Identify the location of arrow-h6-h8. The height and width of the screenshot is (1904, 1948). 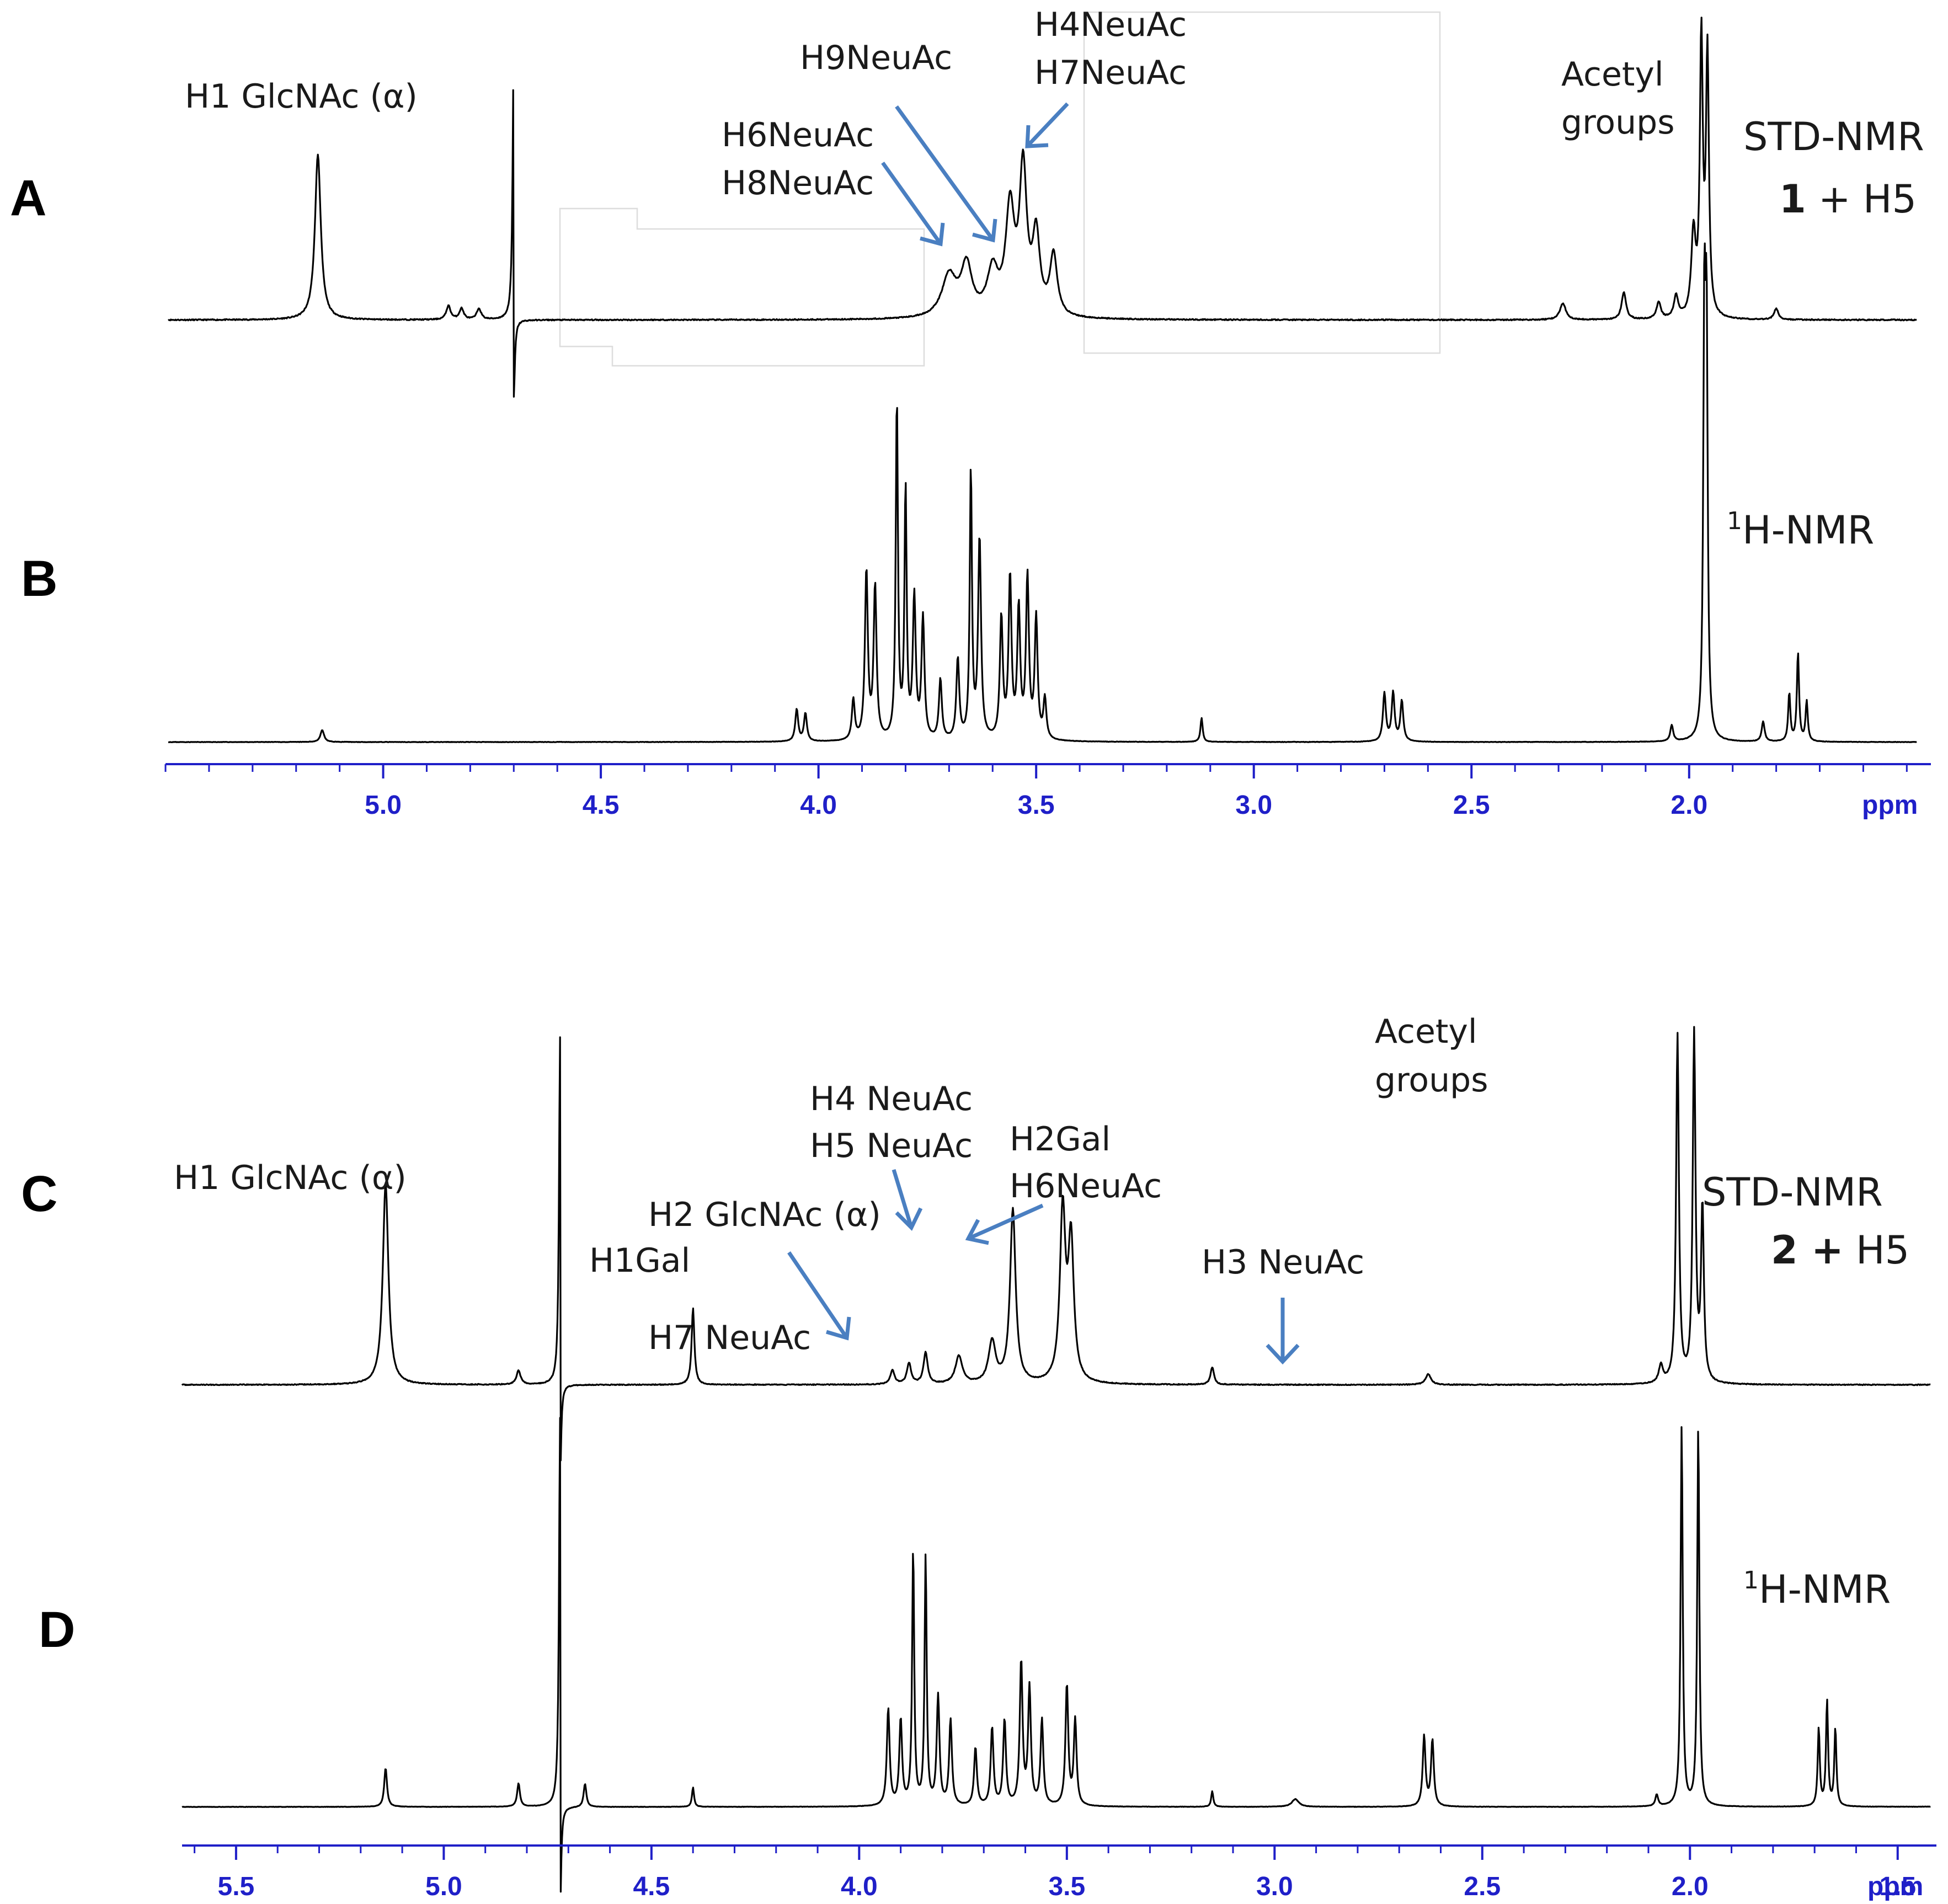
(913, 204).